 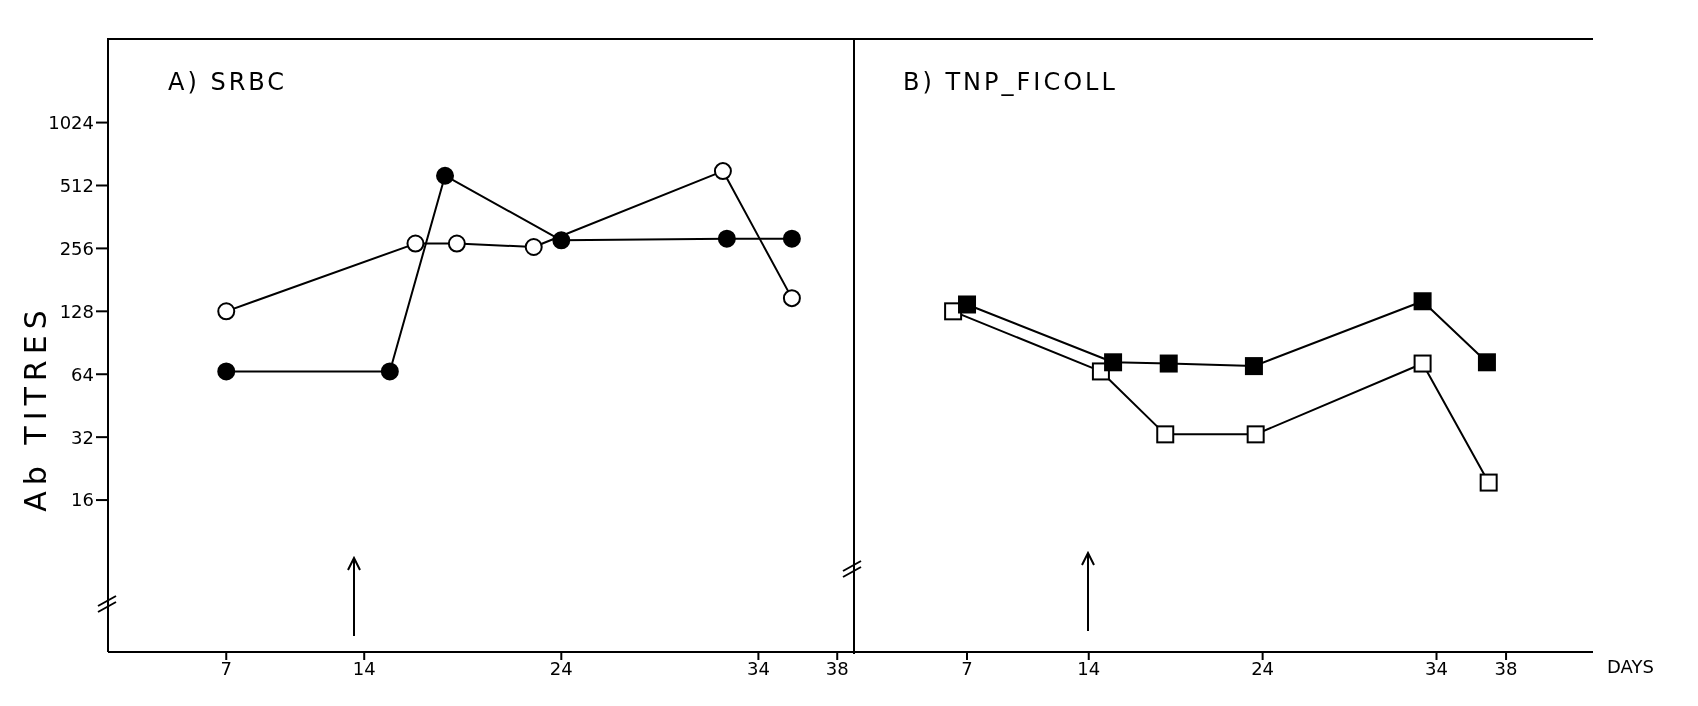 What do you see at coordinates (76, 311) in the screenshot?
I see `y-tick-label: 128` at bounding box center [76, 311].